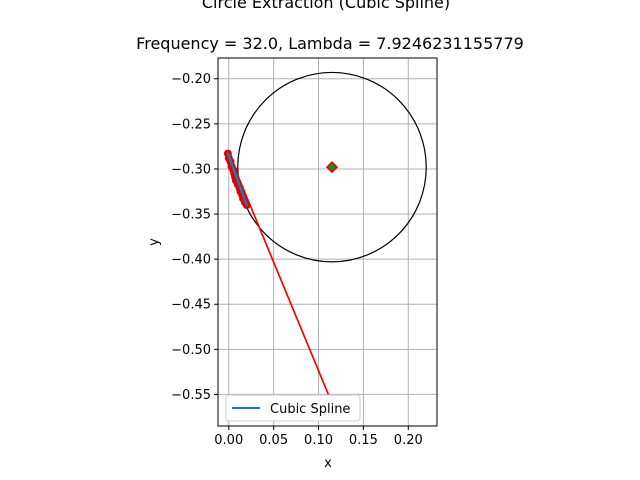  I want to click on x-tick-label: 0.15, so click(363, 440).